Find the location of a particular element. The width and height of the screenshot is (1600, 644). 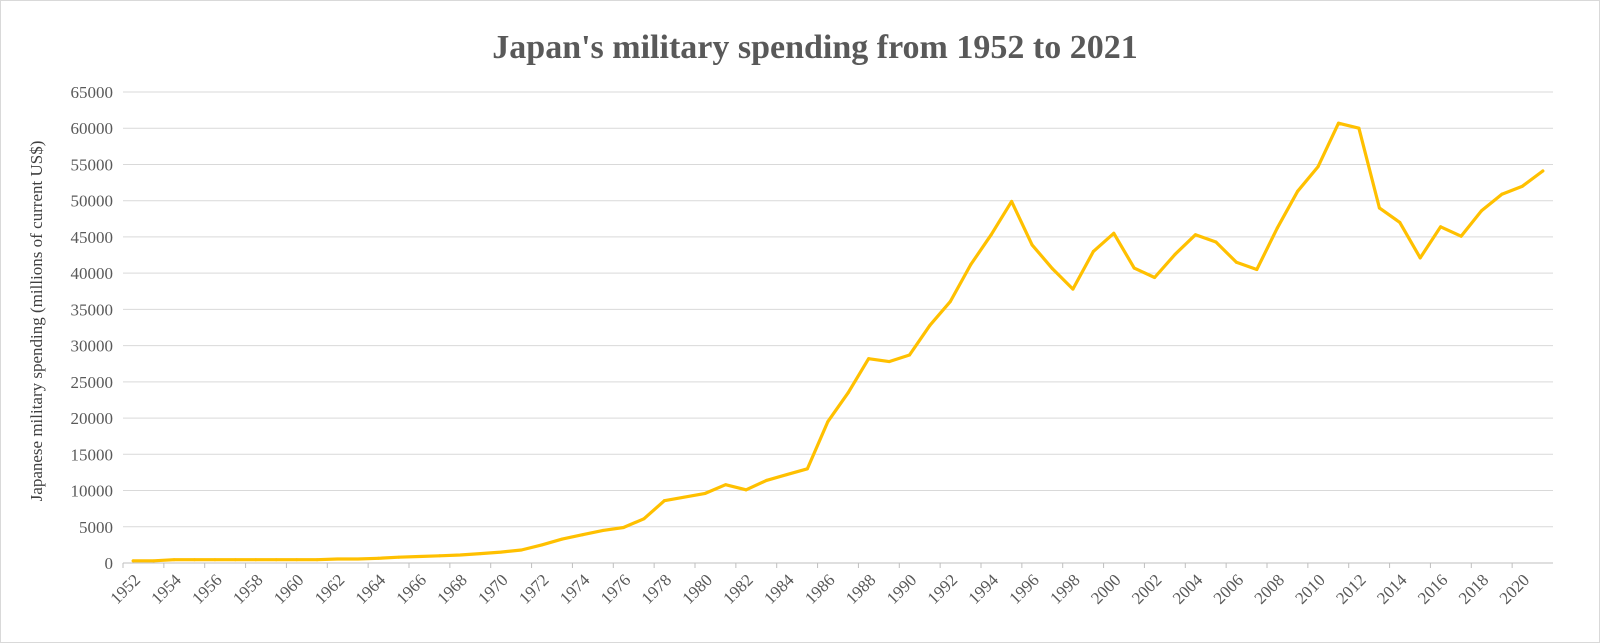

x-tick-label: 1978 is located at coordinates (656, 588).